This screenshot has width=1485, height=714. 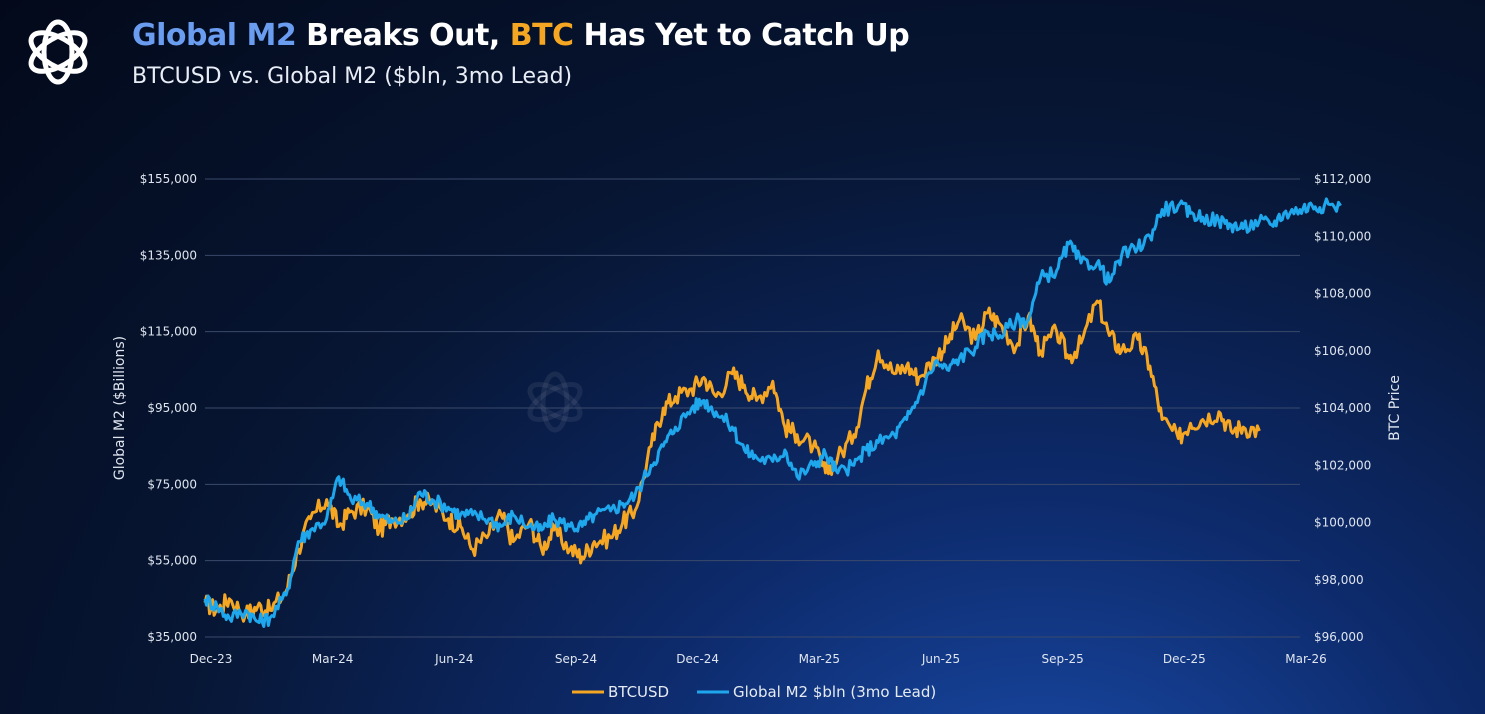 What do you see at coordinates (352, 76) in the screenshot?
I see `chart-subtitle: BTCUSD vs. Global M2 ($bln, 3mo Lead)` at bounding box center [352, 76].